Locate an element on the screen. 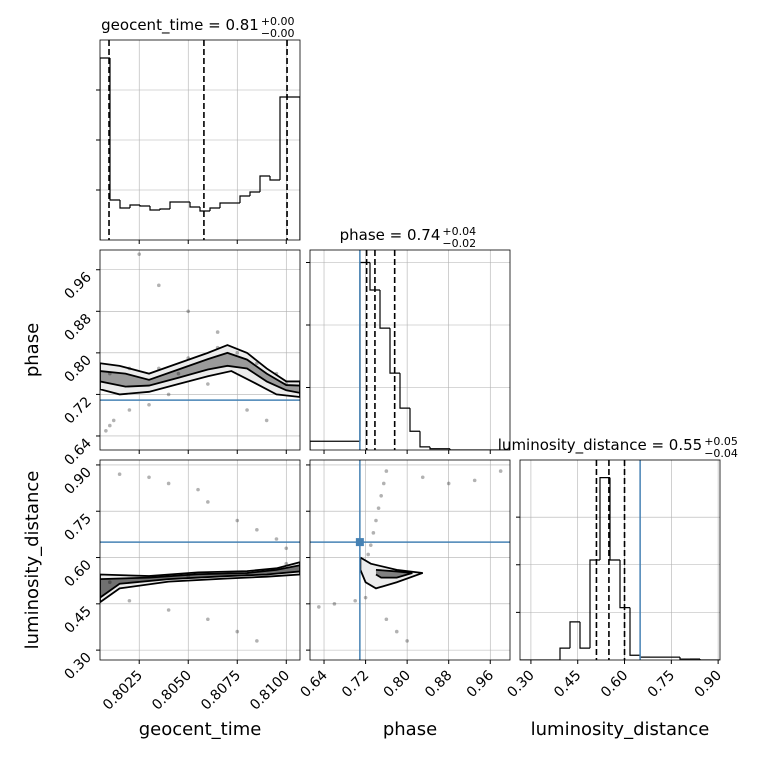 The height and width of the screenshot is (764, 760). x-tick-label: 0.88 is located at coordinates (438, 684).